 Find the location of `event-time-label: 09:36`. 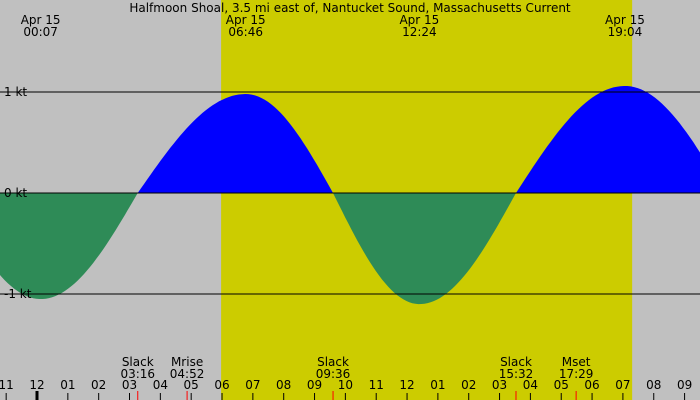

event-time-label: 09:36 is located at coordinates (333, 374).